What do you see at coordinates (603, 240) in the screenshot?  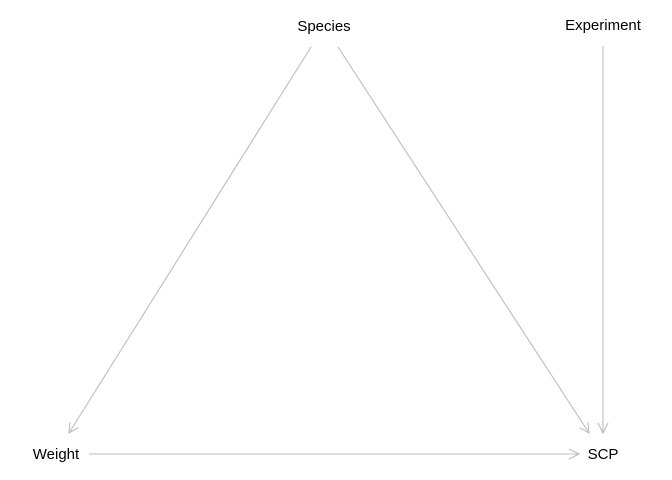 I see `edge-experiment-to-scp` at bounding box center [603, 240].